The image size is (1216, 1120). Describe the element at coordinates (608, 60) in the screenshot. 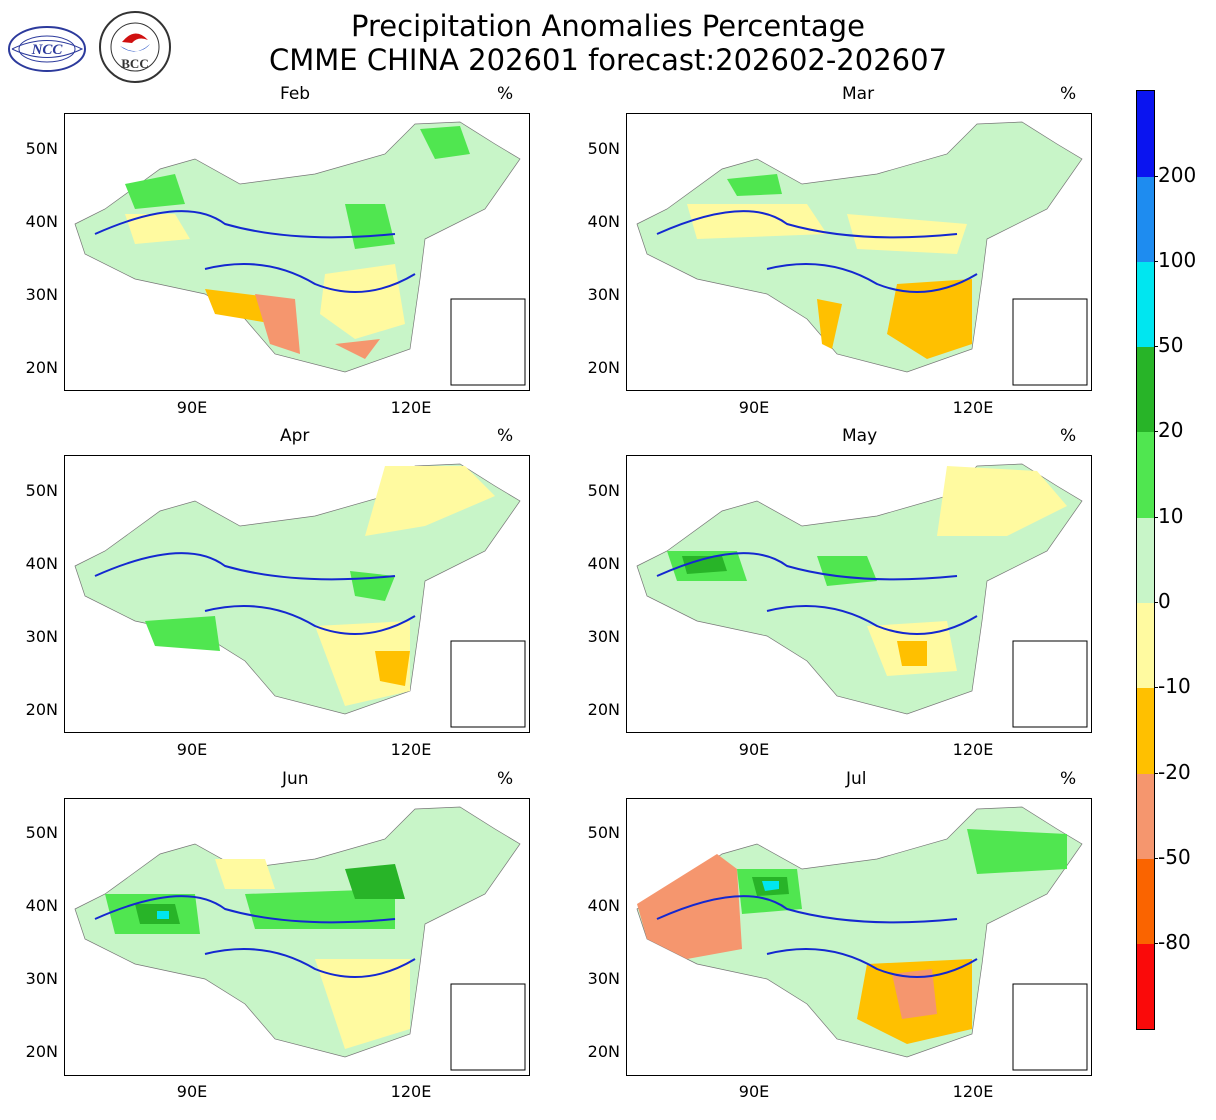

I see `figure-title-line2: CMME CHINA 202601 forecast:202602-202607` at that location.